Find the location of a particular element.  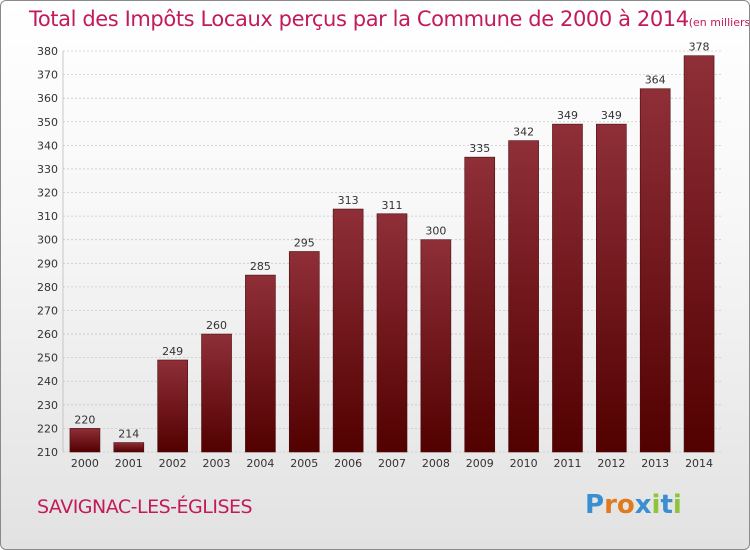

bar-value-label: 260 is located at coordinates (216, 325).